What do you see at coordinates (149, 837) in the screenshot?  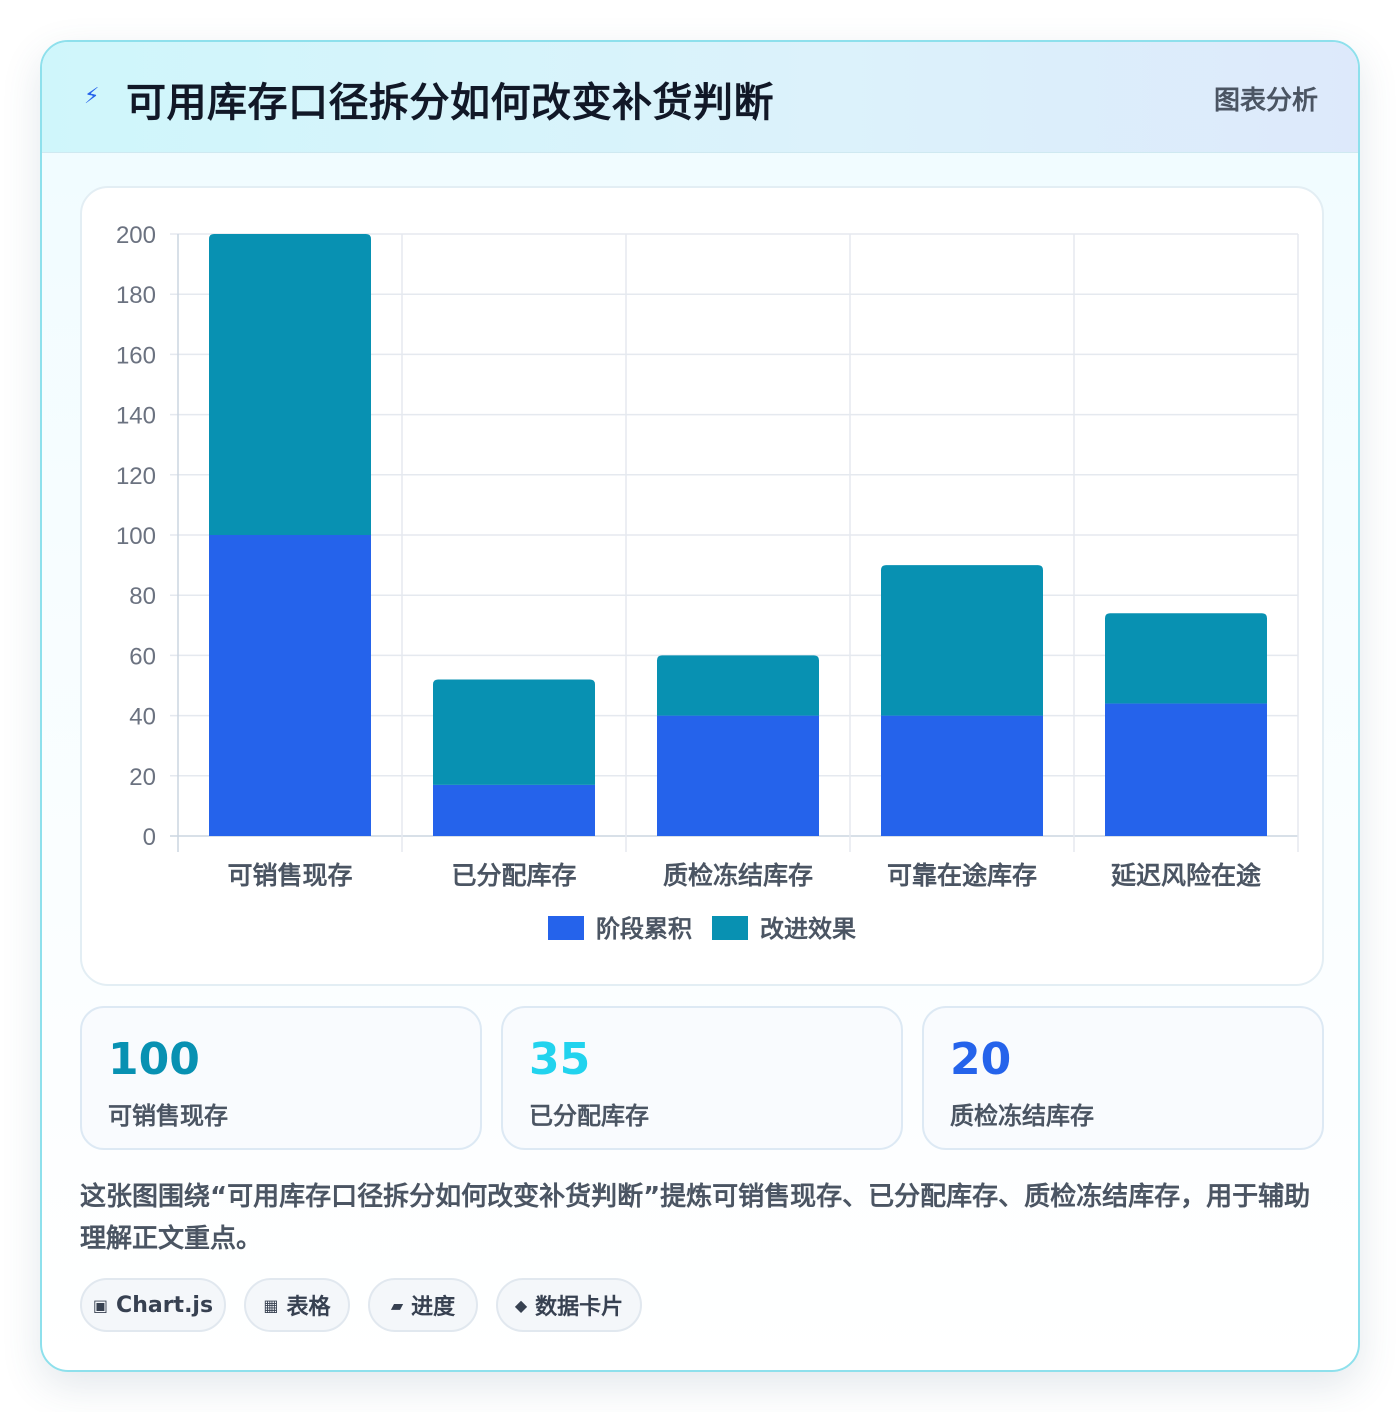 I see `y-tick-label: 0` at bounding box center [149, 837].